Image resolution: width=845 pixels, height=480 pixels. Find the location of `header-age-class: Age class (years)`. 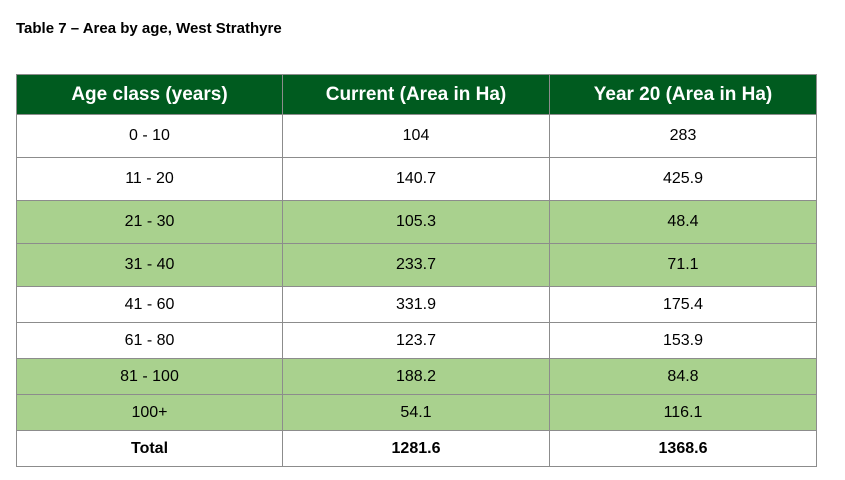

header-age-class: Age class (years) is located at coordinates (149, 94).